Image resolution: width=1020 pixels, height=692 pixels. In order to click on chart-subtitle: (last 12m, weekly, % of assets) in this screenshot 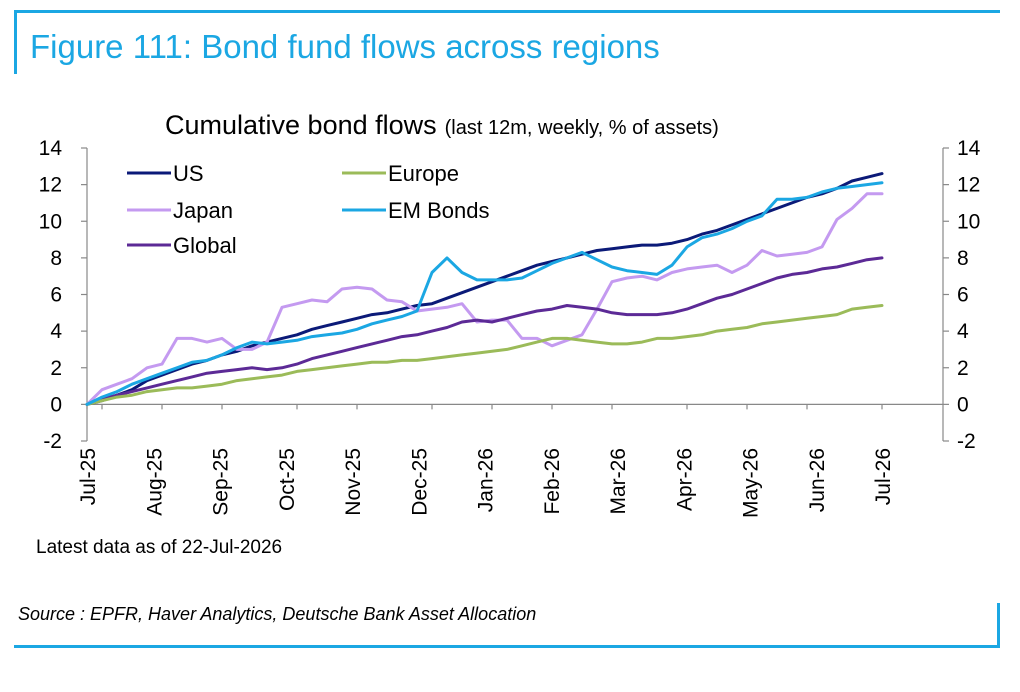, I will do `click(582, 128)`.